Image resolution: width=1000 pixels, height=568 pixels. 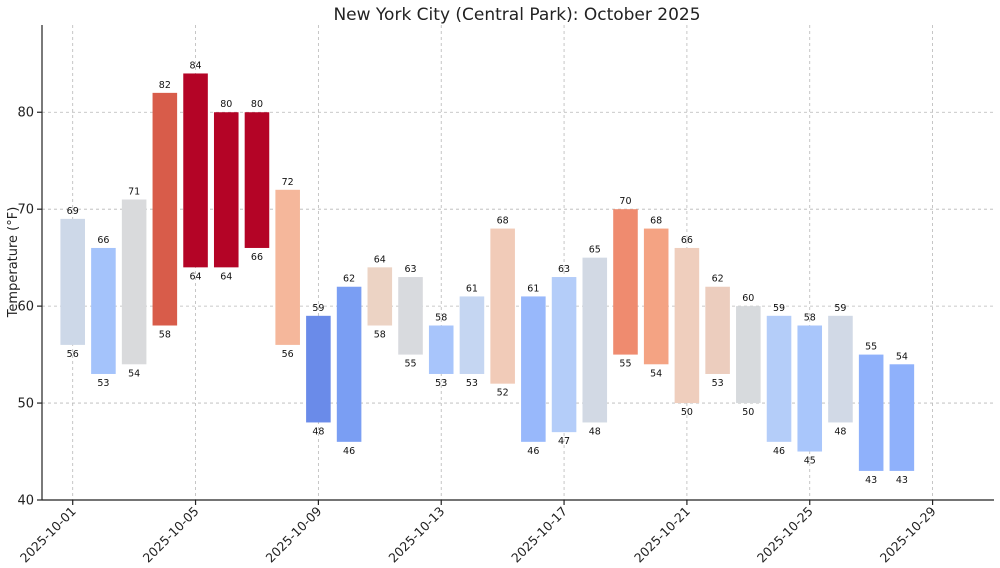 What do you see at coordinates (564, 441) in the screenshot?
I see `low-label: 47` at bounding box center [564, 441].